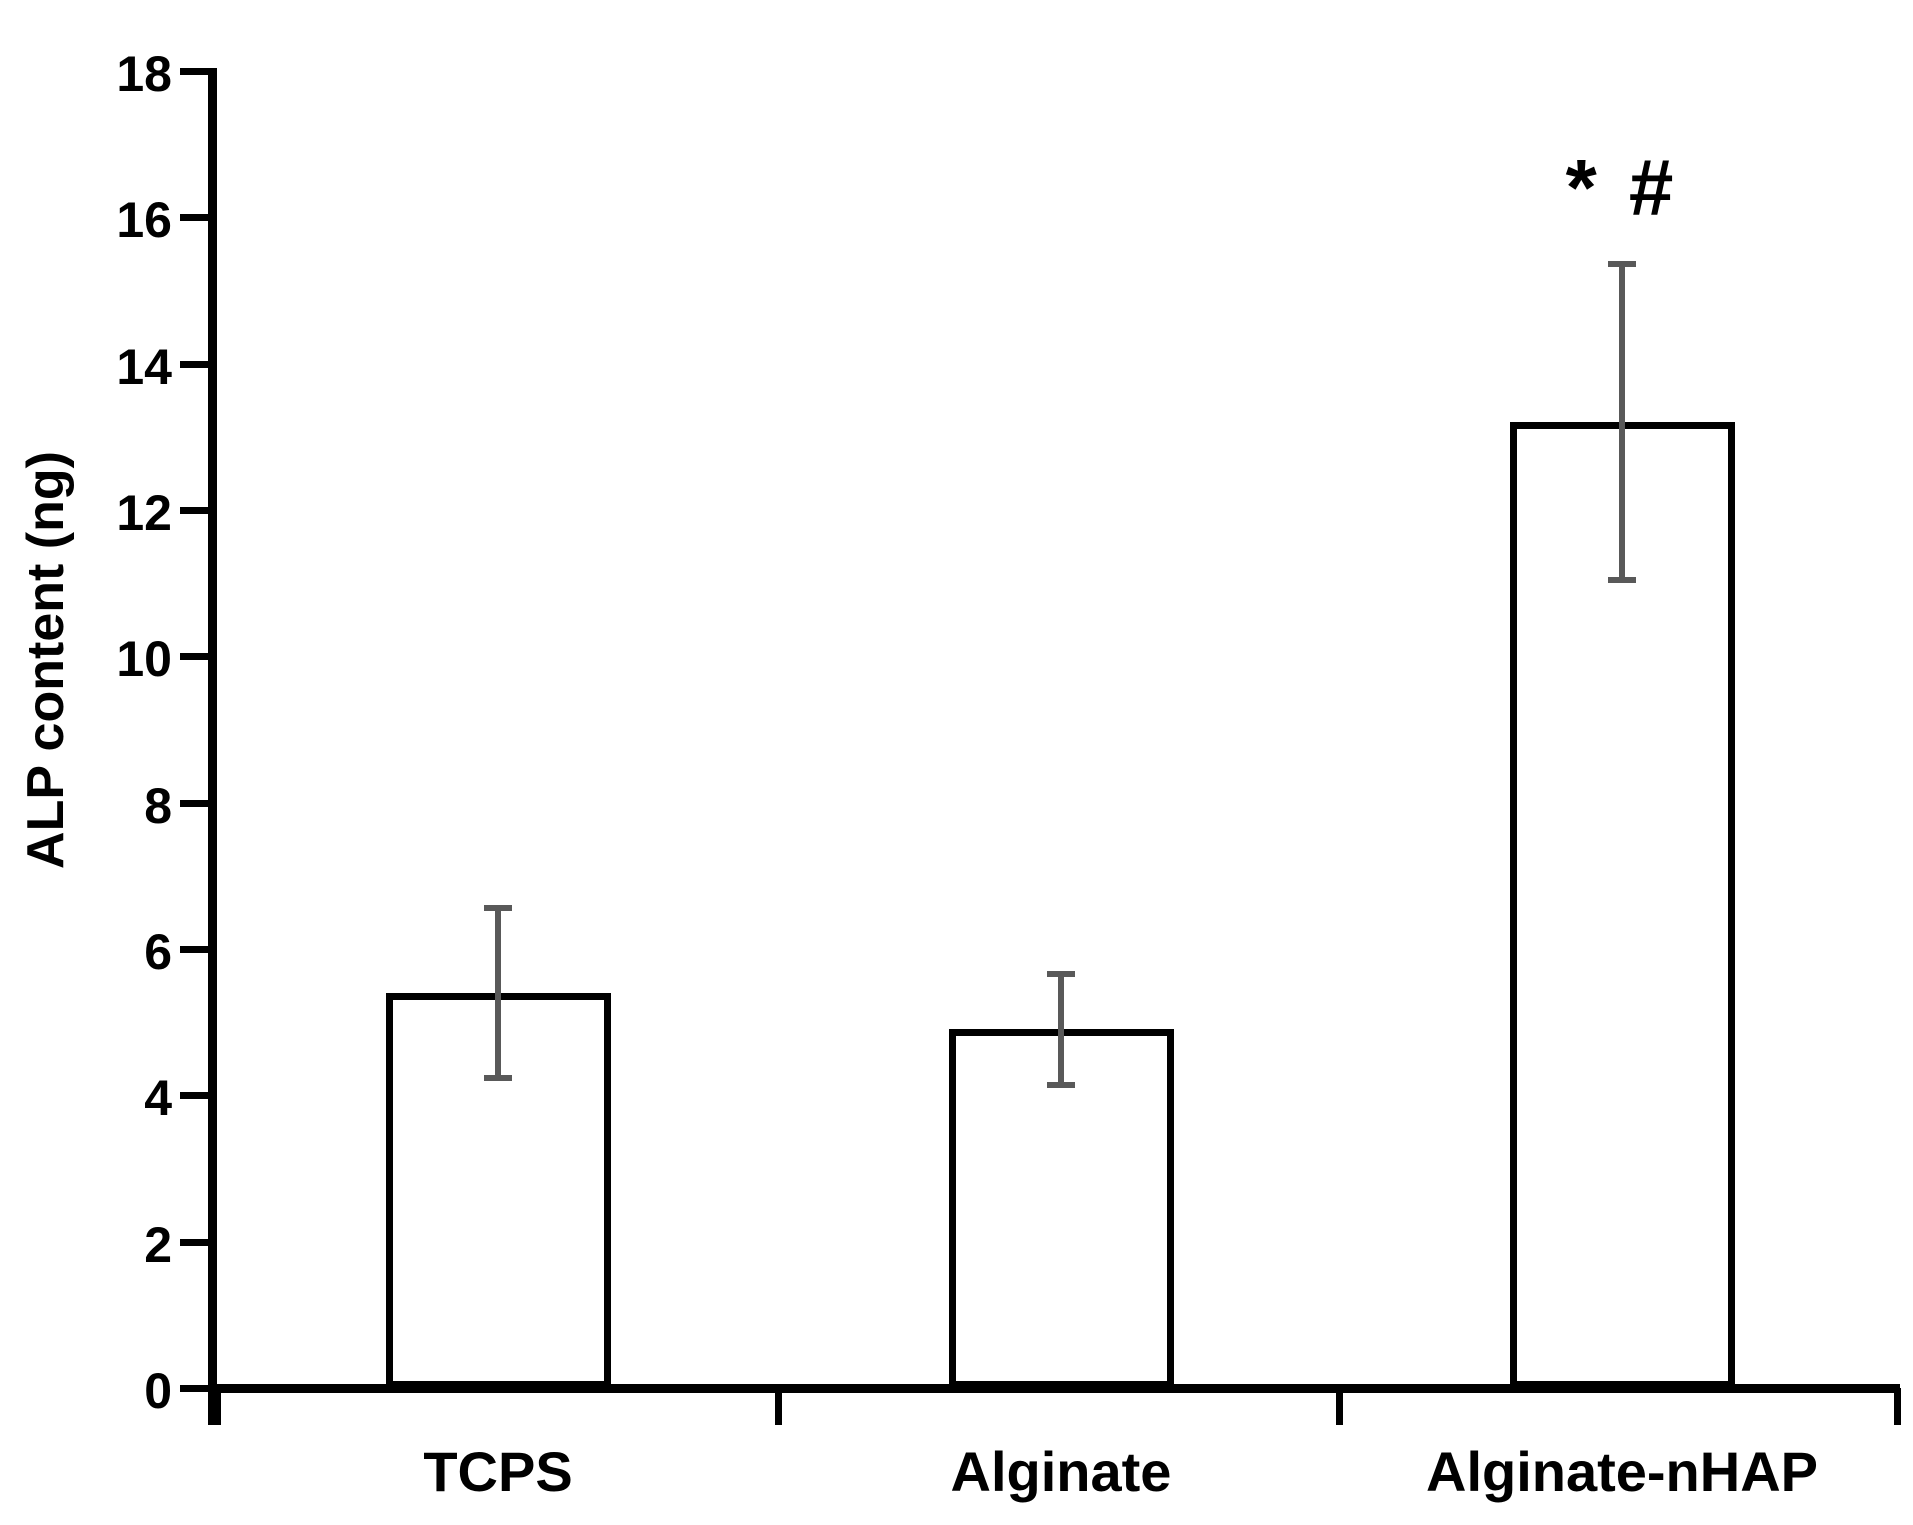 Image resolution: width=1913 pixels, height=1525 pixels. Describe the element at coordinates (158, 1244) in the screenshot. I see `y-tick-label: 2` at that location.